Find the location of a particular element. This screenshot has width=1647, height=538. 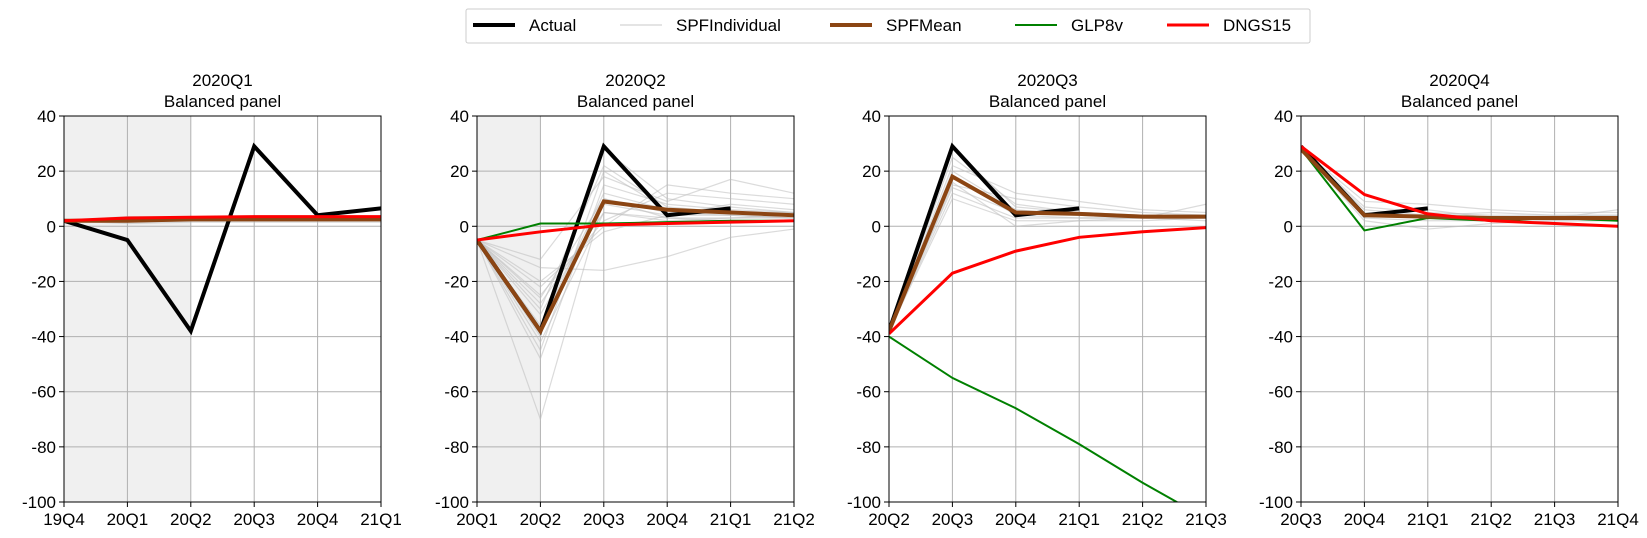

panel-title: 2020Q1 is located at coordinates (222, 80).